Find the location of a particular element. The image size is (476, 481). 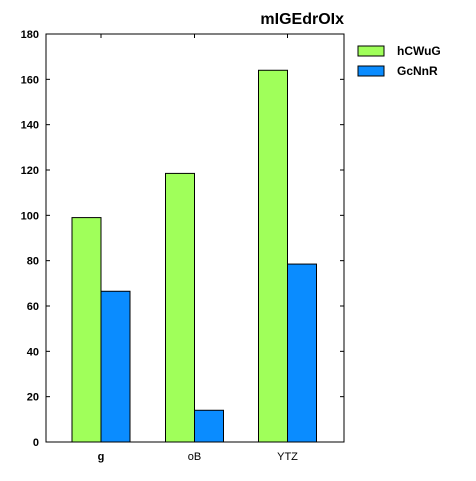

x-tick-label: oB is located at coordinates (194, 457).